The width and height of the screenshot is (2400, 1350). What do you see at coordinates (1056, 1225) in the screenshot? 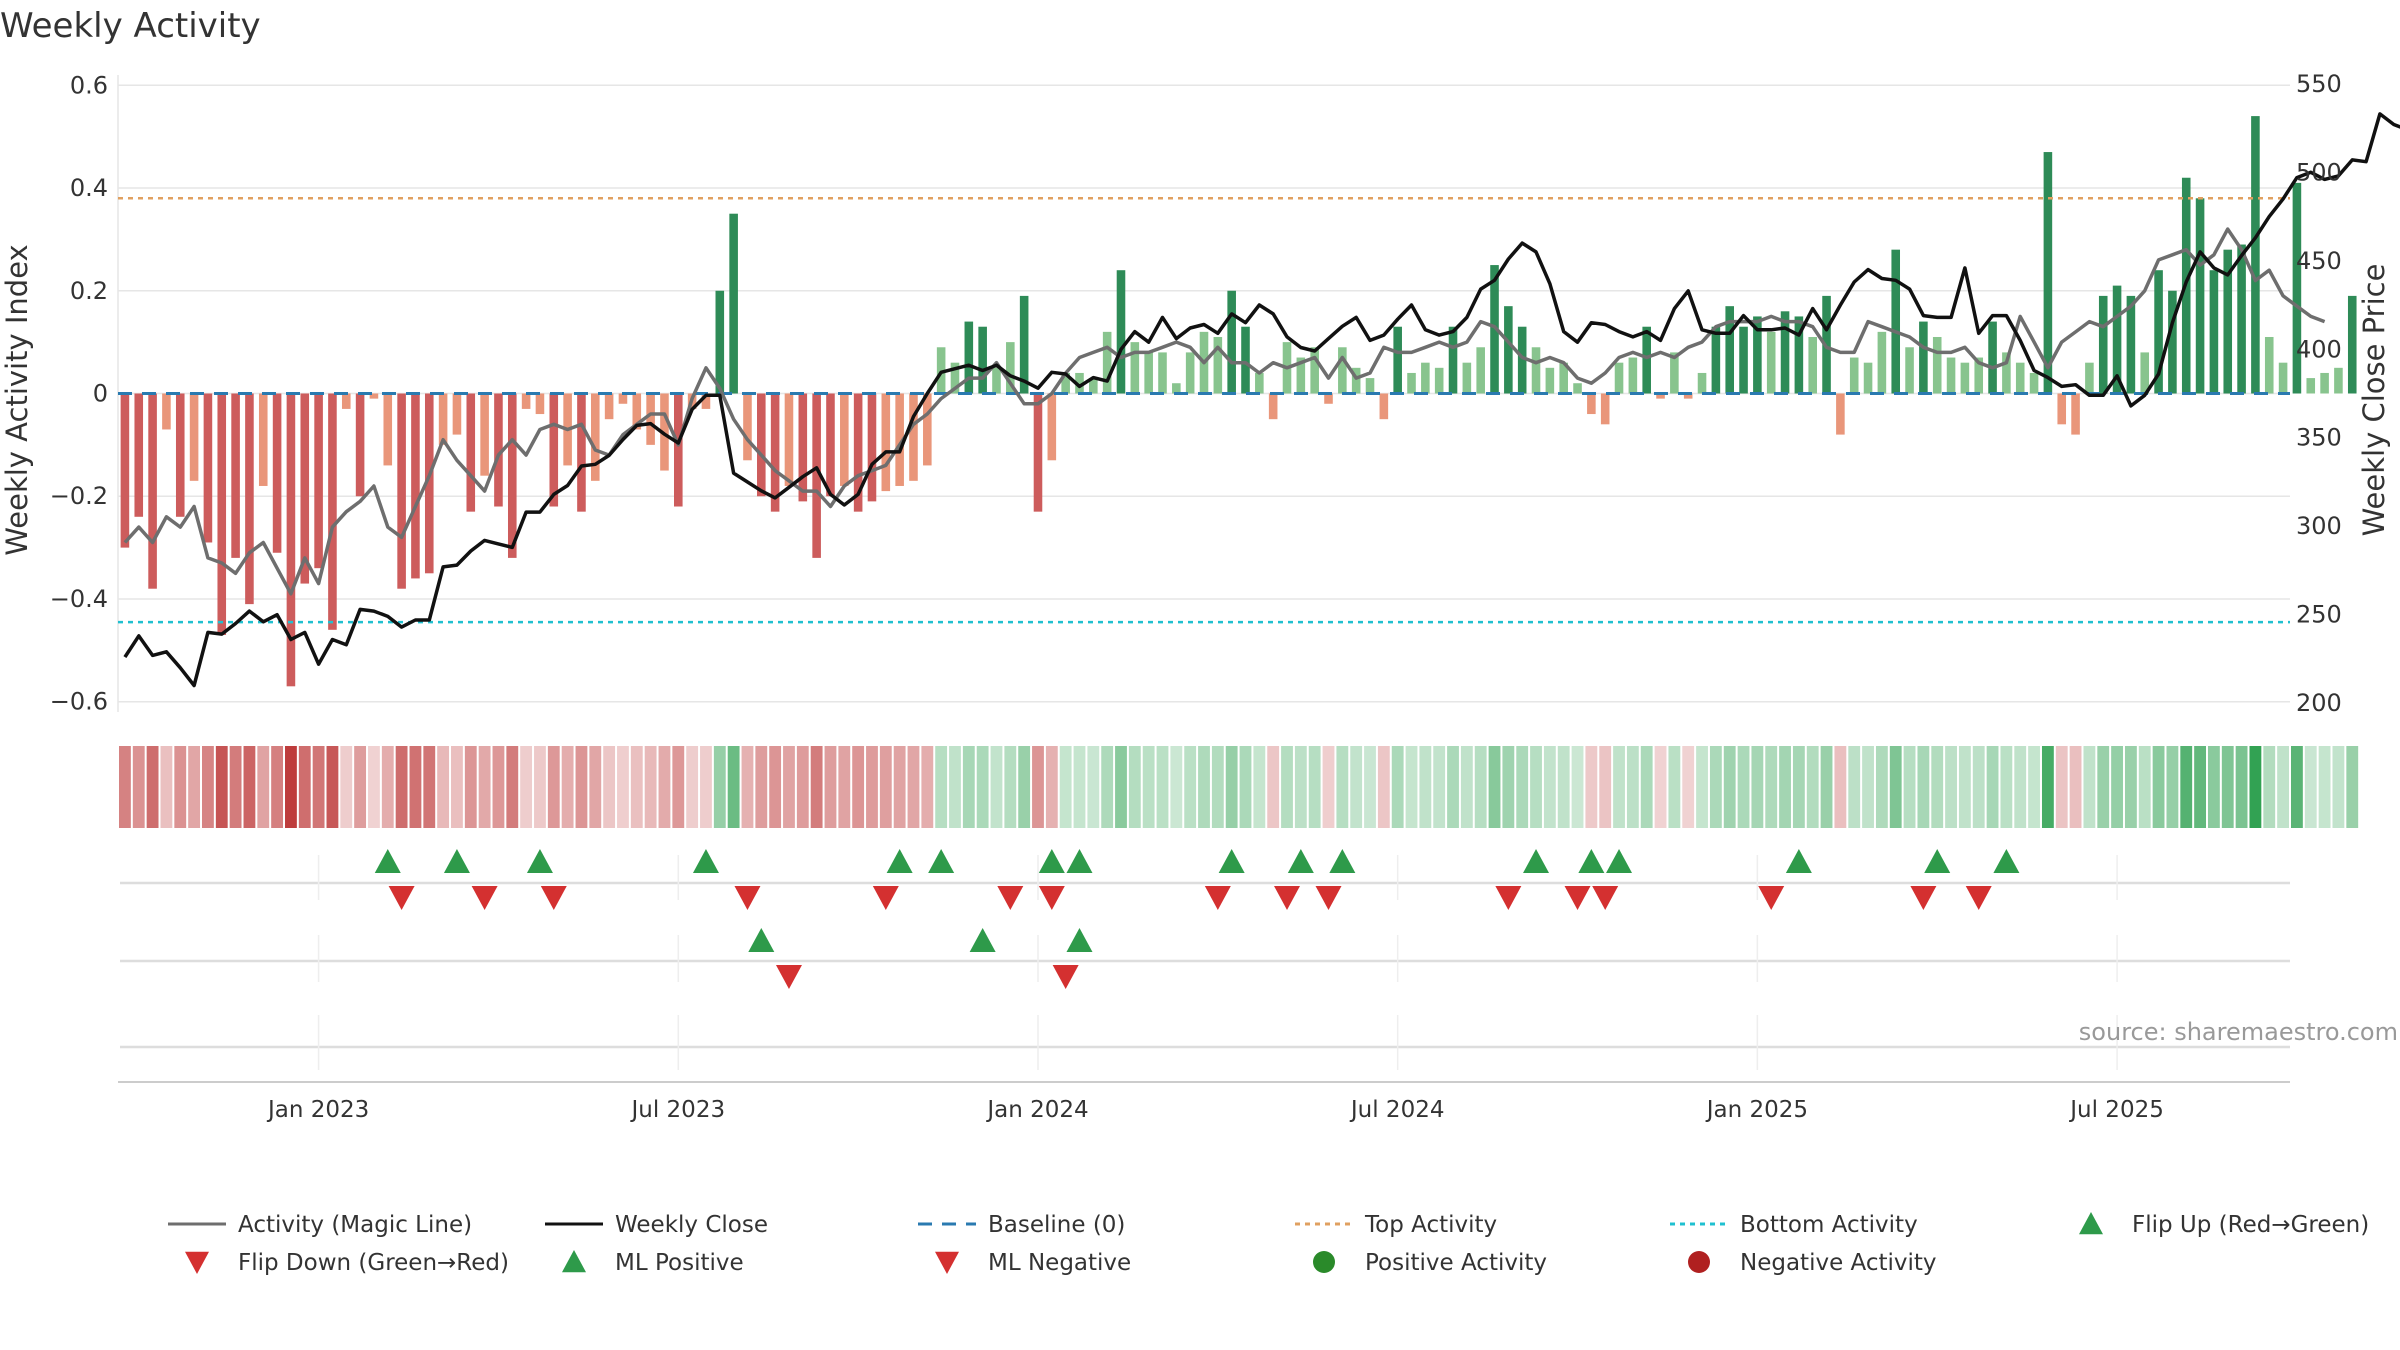
I see `legend-label: Baseline (0)` at bounding box center [1056, 1225].